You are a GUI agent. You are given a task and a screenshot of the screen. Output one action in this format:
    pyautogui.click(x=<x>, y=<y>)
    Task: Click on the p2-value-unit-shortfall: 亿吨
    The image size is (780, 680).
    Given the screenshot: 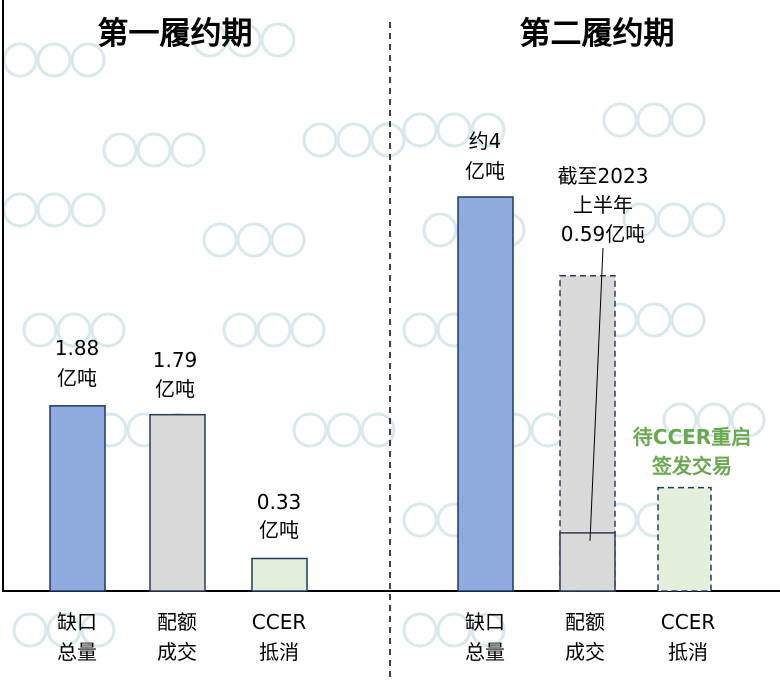 What is the action you would take?
    pyautogui.click(x=485, y=171)
    